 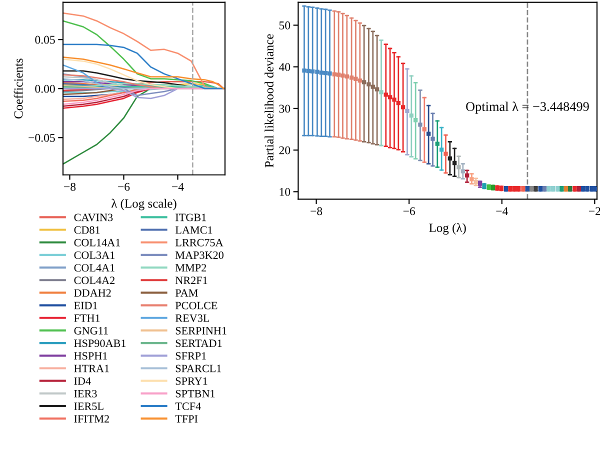 I want to click on legend-label: FTH1, so click(x=87, y=318).